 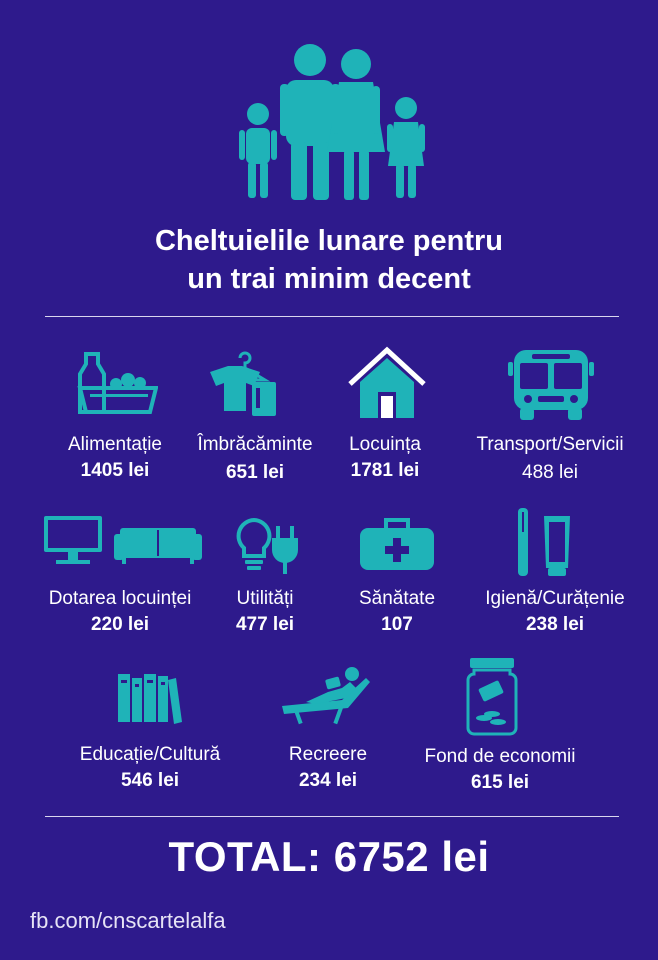 What do you see at coordinates (331, 122) in the screenshot?
I see `family-icon` at bounding box center [331, 122].